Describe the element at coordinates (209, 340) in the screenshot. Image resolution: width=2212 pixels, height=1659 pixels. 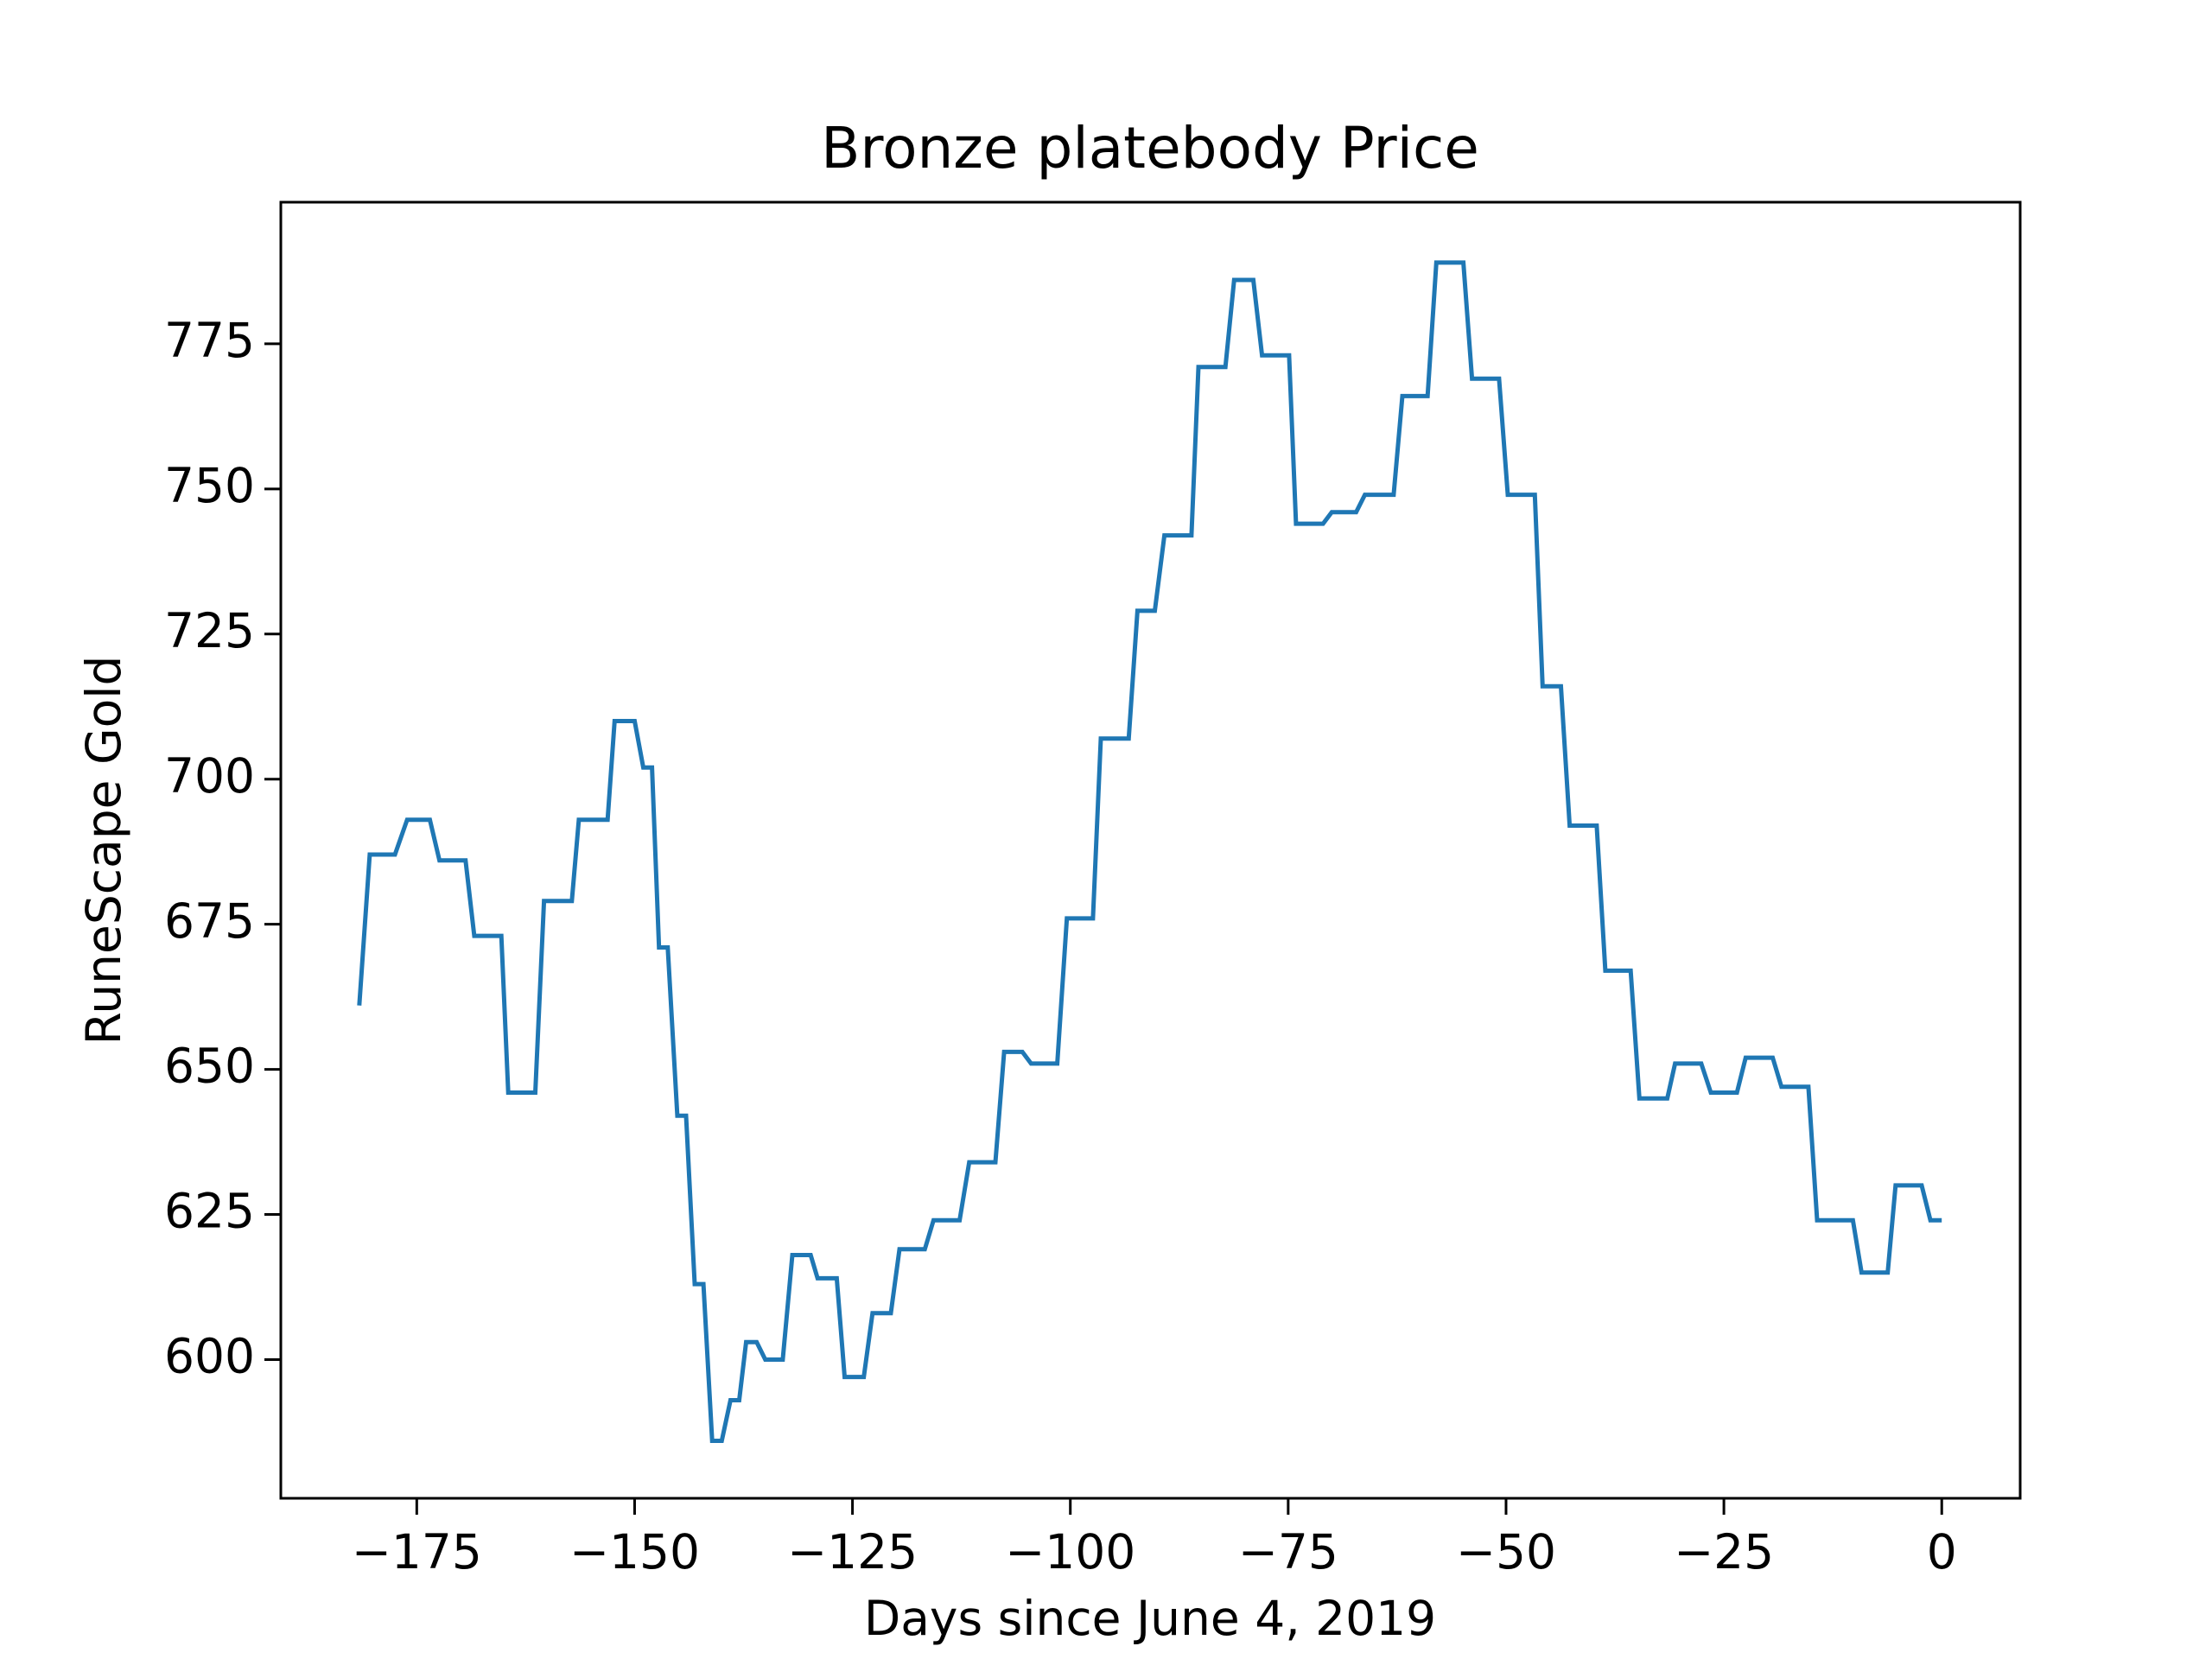
I see `y-tick-label: 775` at that location.